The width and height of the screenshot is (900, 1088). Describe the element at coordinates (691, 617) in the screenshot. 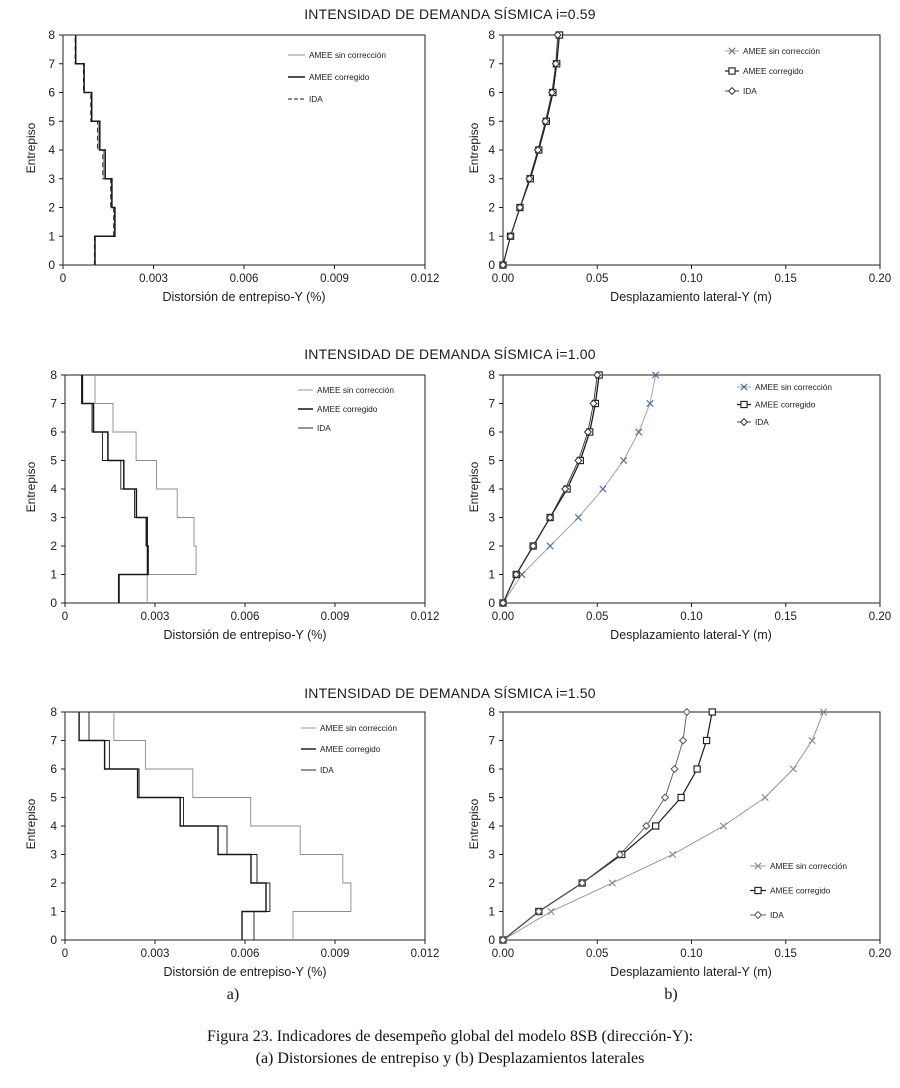

I see `x-tick-label: 0.10` at that location.